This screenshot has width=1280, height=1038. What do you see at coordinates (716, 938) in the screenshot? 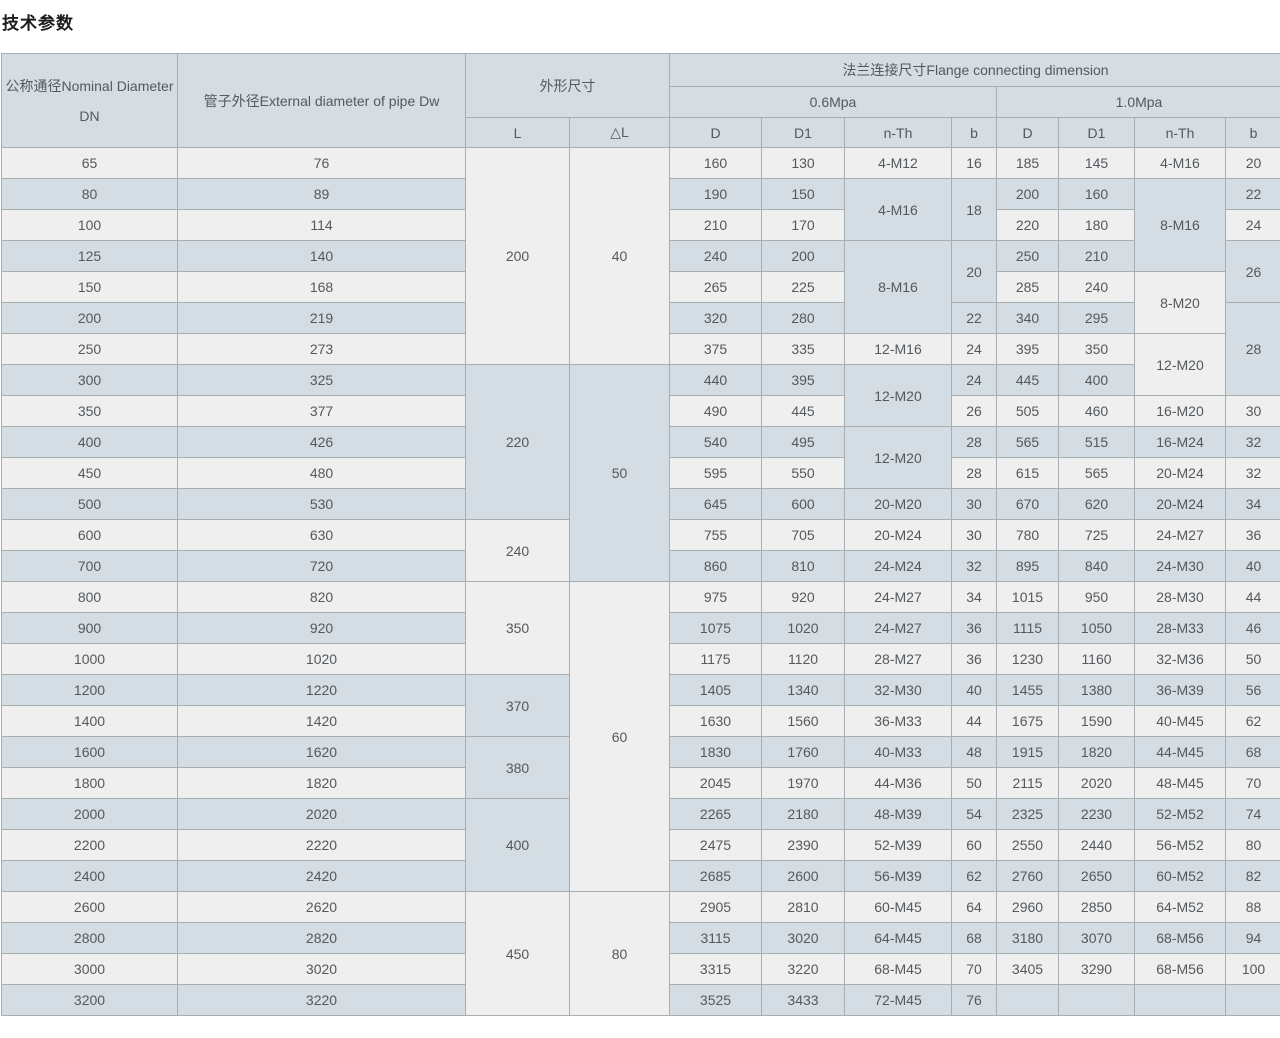
I see `cell: 3115` at bounding box center [716, 938].